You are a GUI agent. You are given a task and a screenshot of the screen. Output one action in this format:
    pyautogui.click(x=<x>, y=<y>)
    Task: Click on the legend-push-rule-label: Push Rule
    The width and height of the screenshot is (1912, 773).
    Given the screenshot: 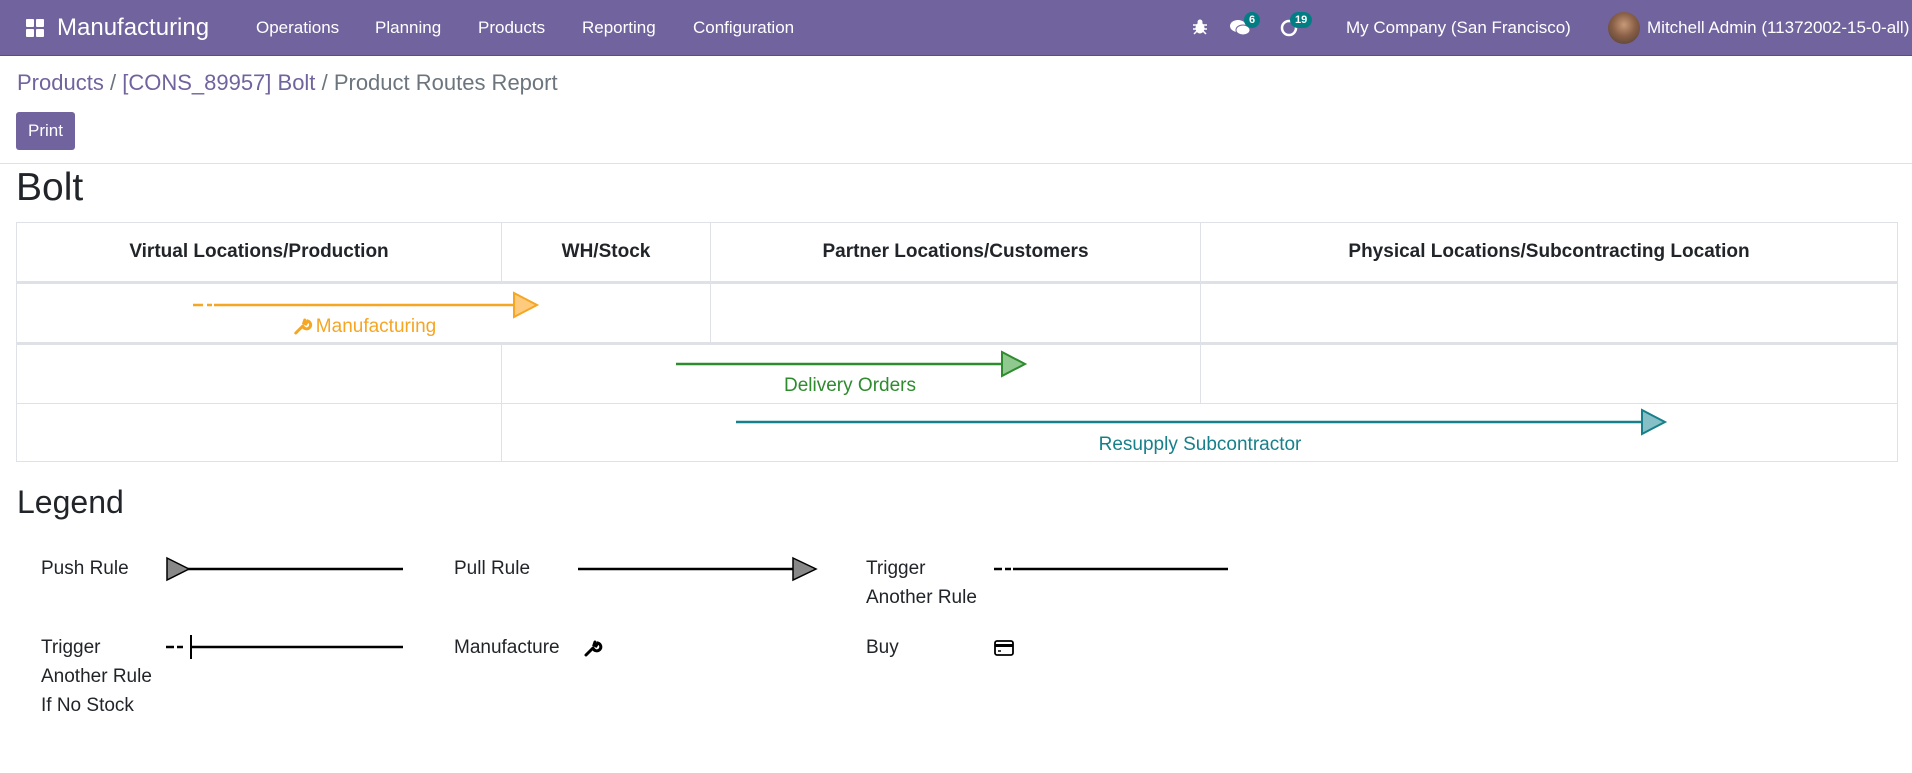 What is the action you would take?
    pyautogui.click(x=85, y=568)
    